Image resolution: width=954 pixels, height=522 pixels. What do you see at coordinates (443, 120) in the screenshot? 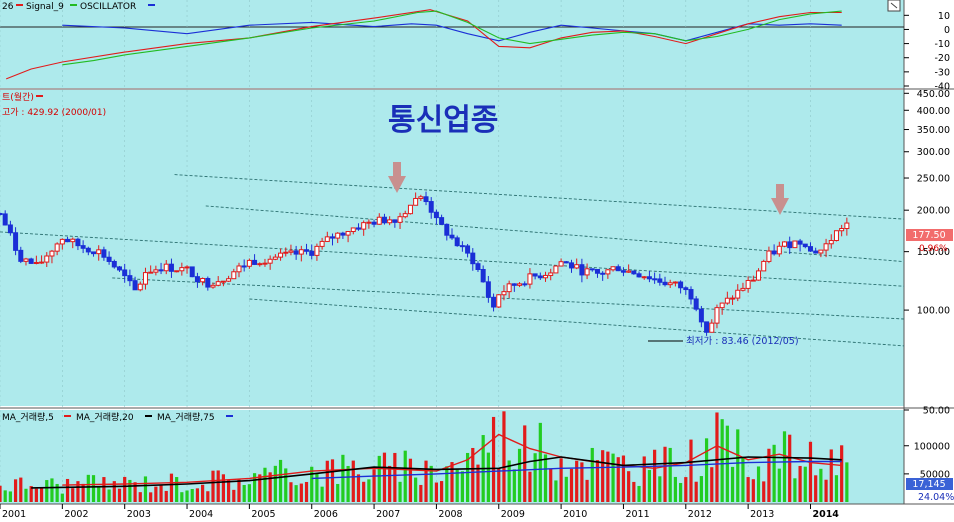
I see `chart-title: 통신업종` at bounding box center [443, 120].